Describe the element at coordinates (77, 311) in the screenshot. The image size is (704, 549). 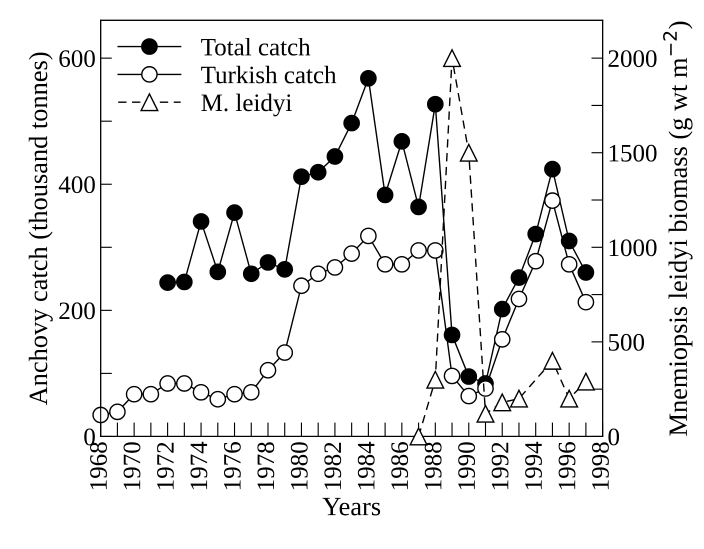
I see `y-tick-label: 200` at that location.